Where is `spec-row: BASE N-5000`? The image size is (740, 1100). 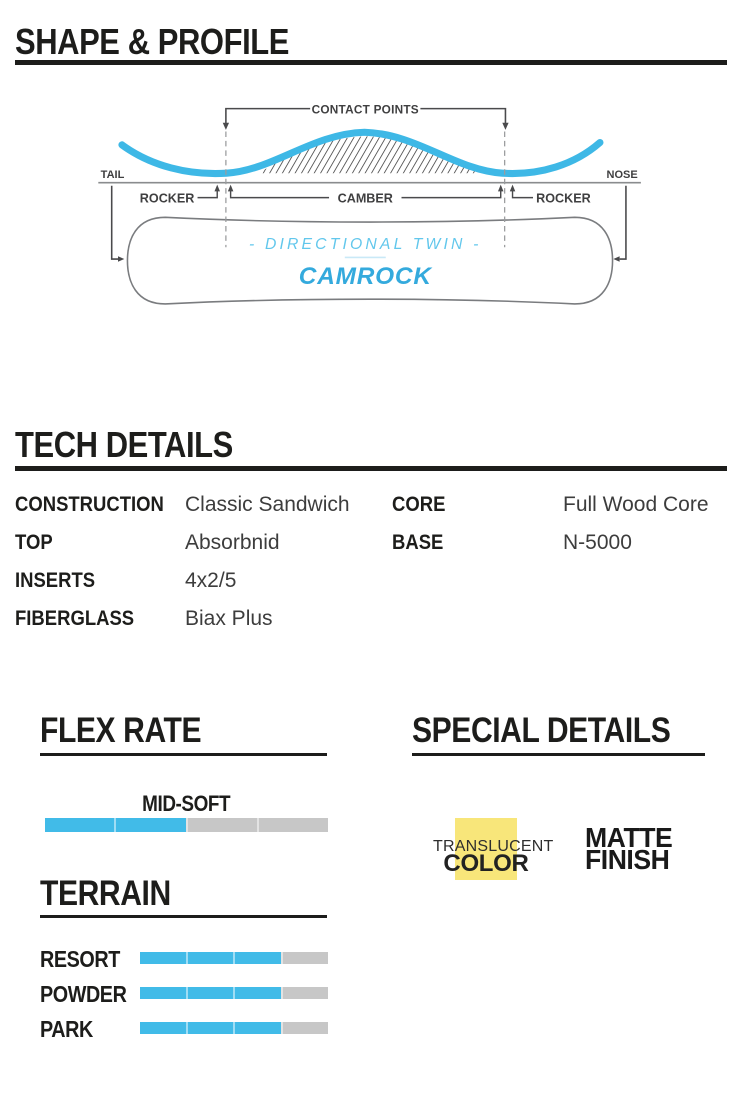 spec-row: BASE N-5000 is located at coordinates (559, 551).